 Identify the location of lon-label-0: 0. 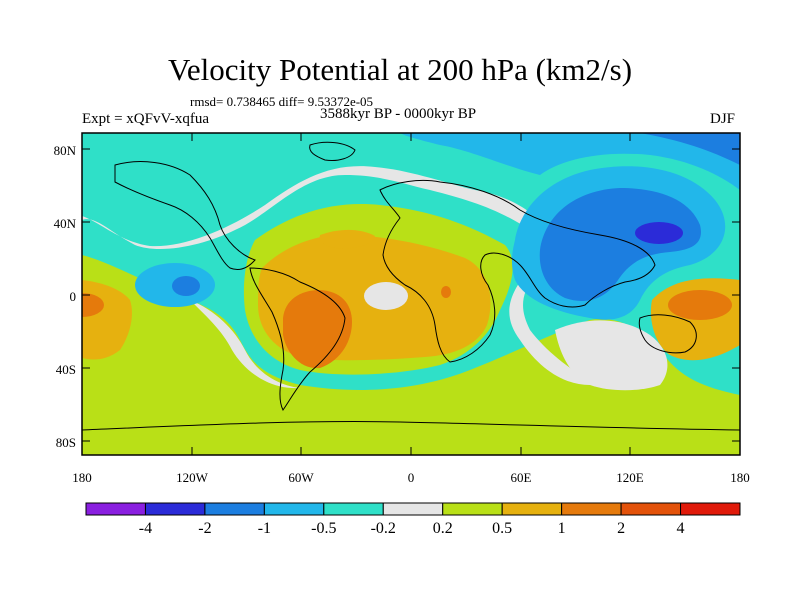
(411, 477).